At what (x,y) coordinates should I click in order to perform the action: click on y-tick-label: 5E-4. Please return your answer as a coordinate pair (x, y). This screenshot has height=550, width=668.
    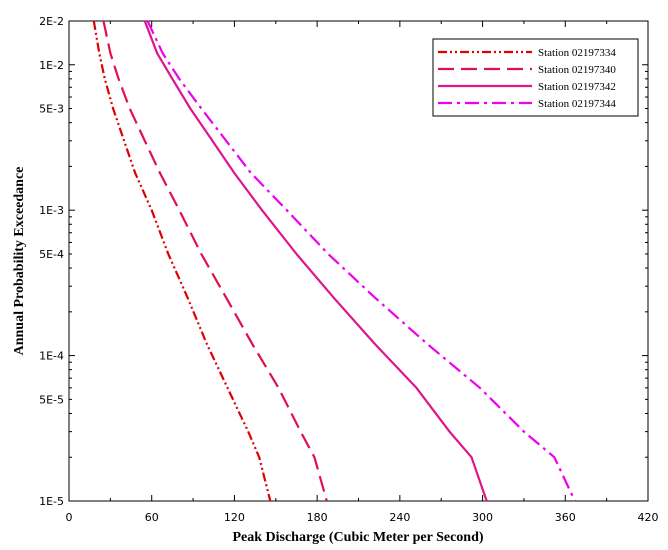
    Looking at the image, I should click on (51, 254).